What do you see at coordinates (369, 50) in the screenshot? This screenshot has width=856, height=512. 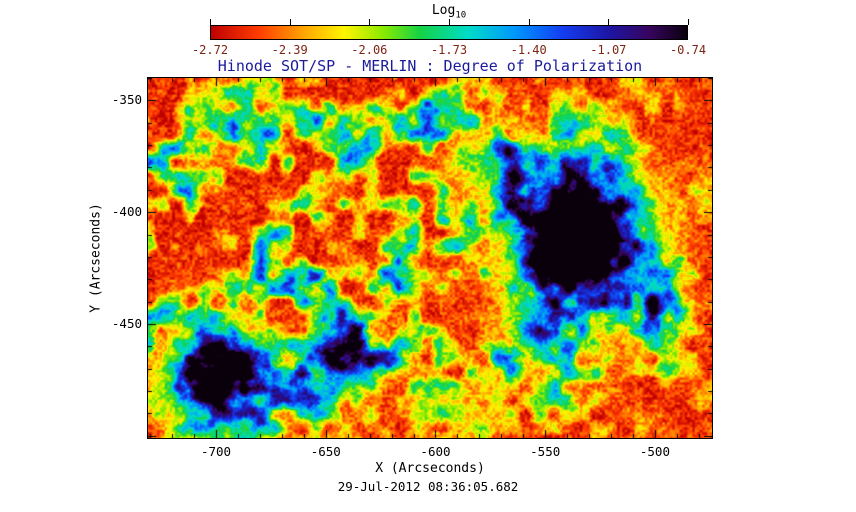 I see `colorbar-tick-label: -2.06` at bounding box center [369, 50].